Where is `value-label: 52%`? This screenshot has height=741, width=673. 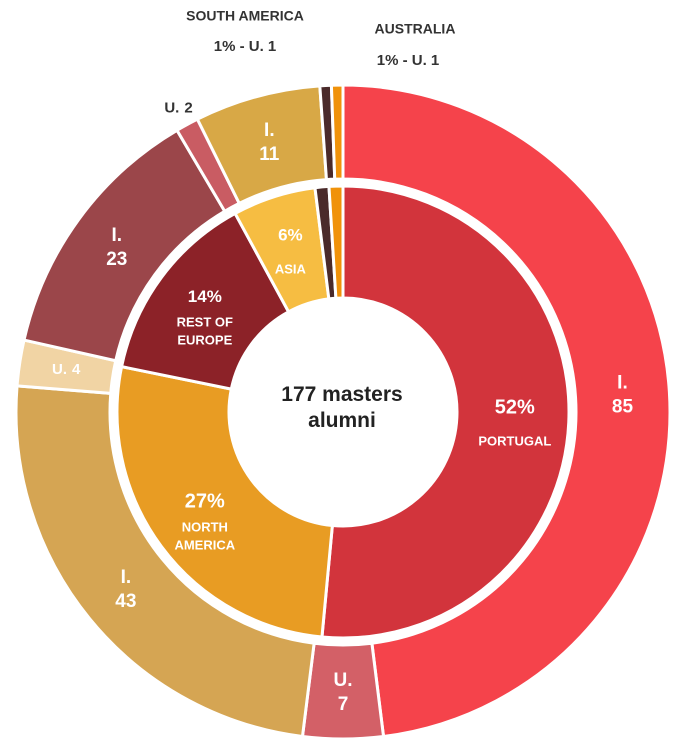
value-label: 52% is located at coordinates (515, 407).